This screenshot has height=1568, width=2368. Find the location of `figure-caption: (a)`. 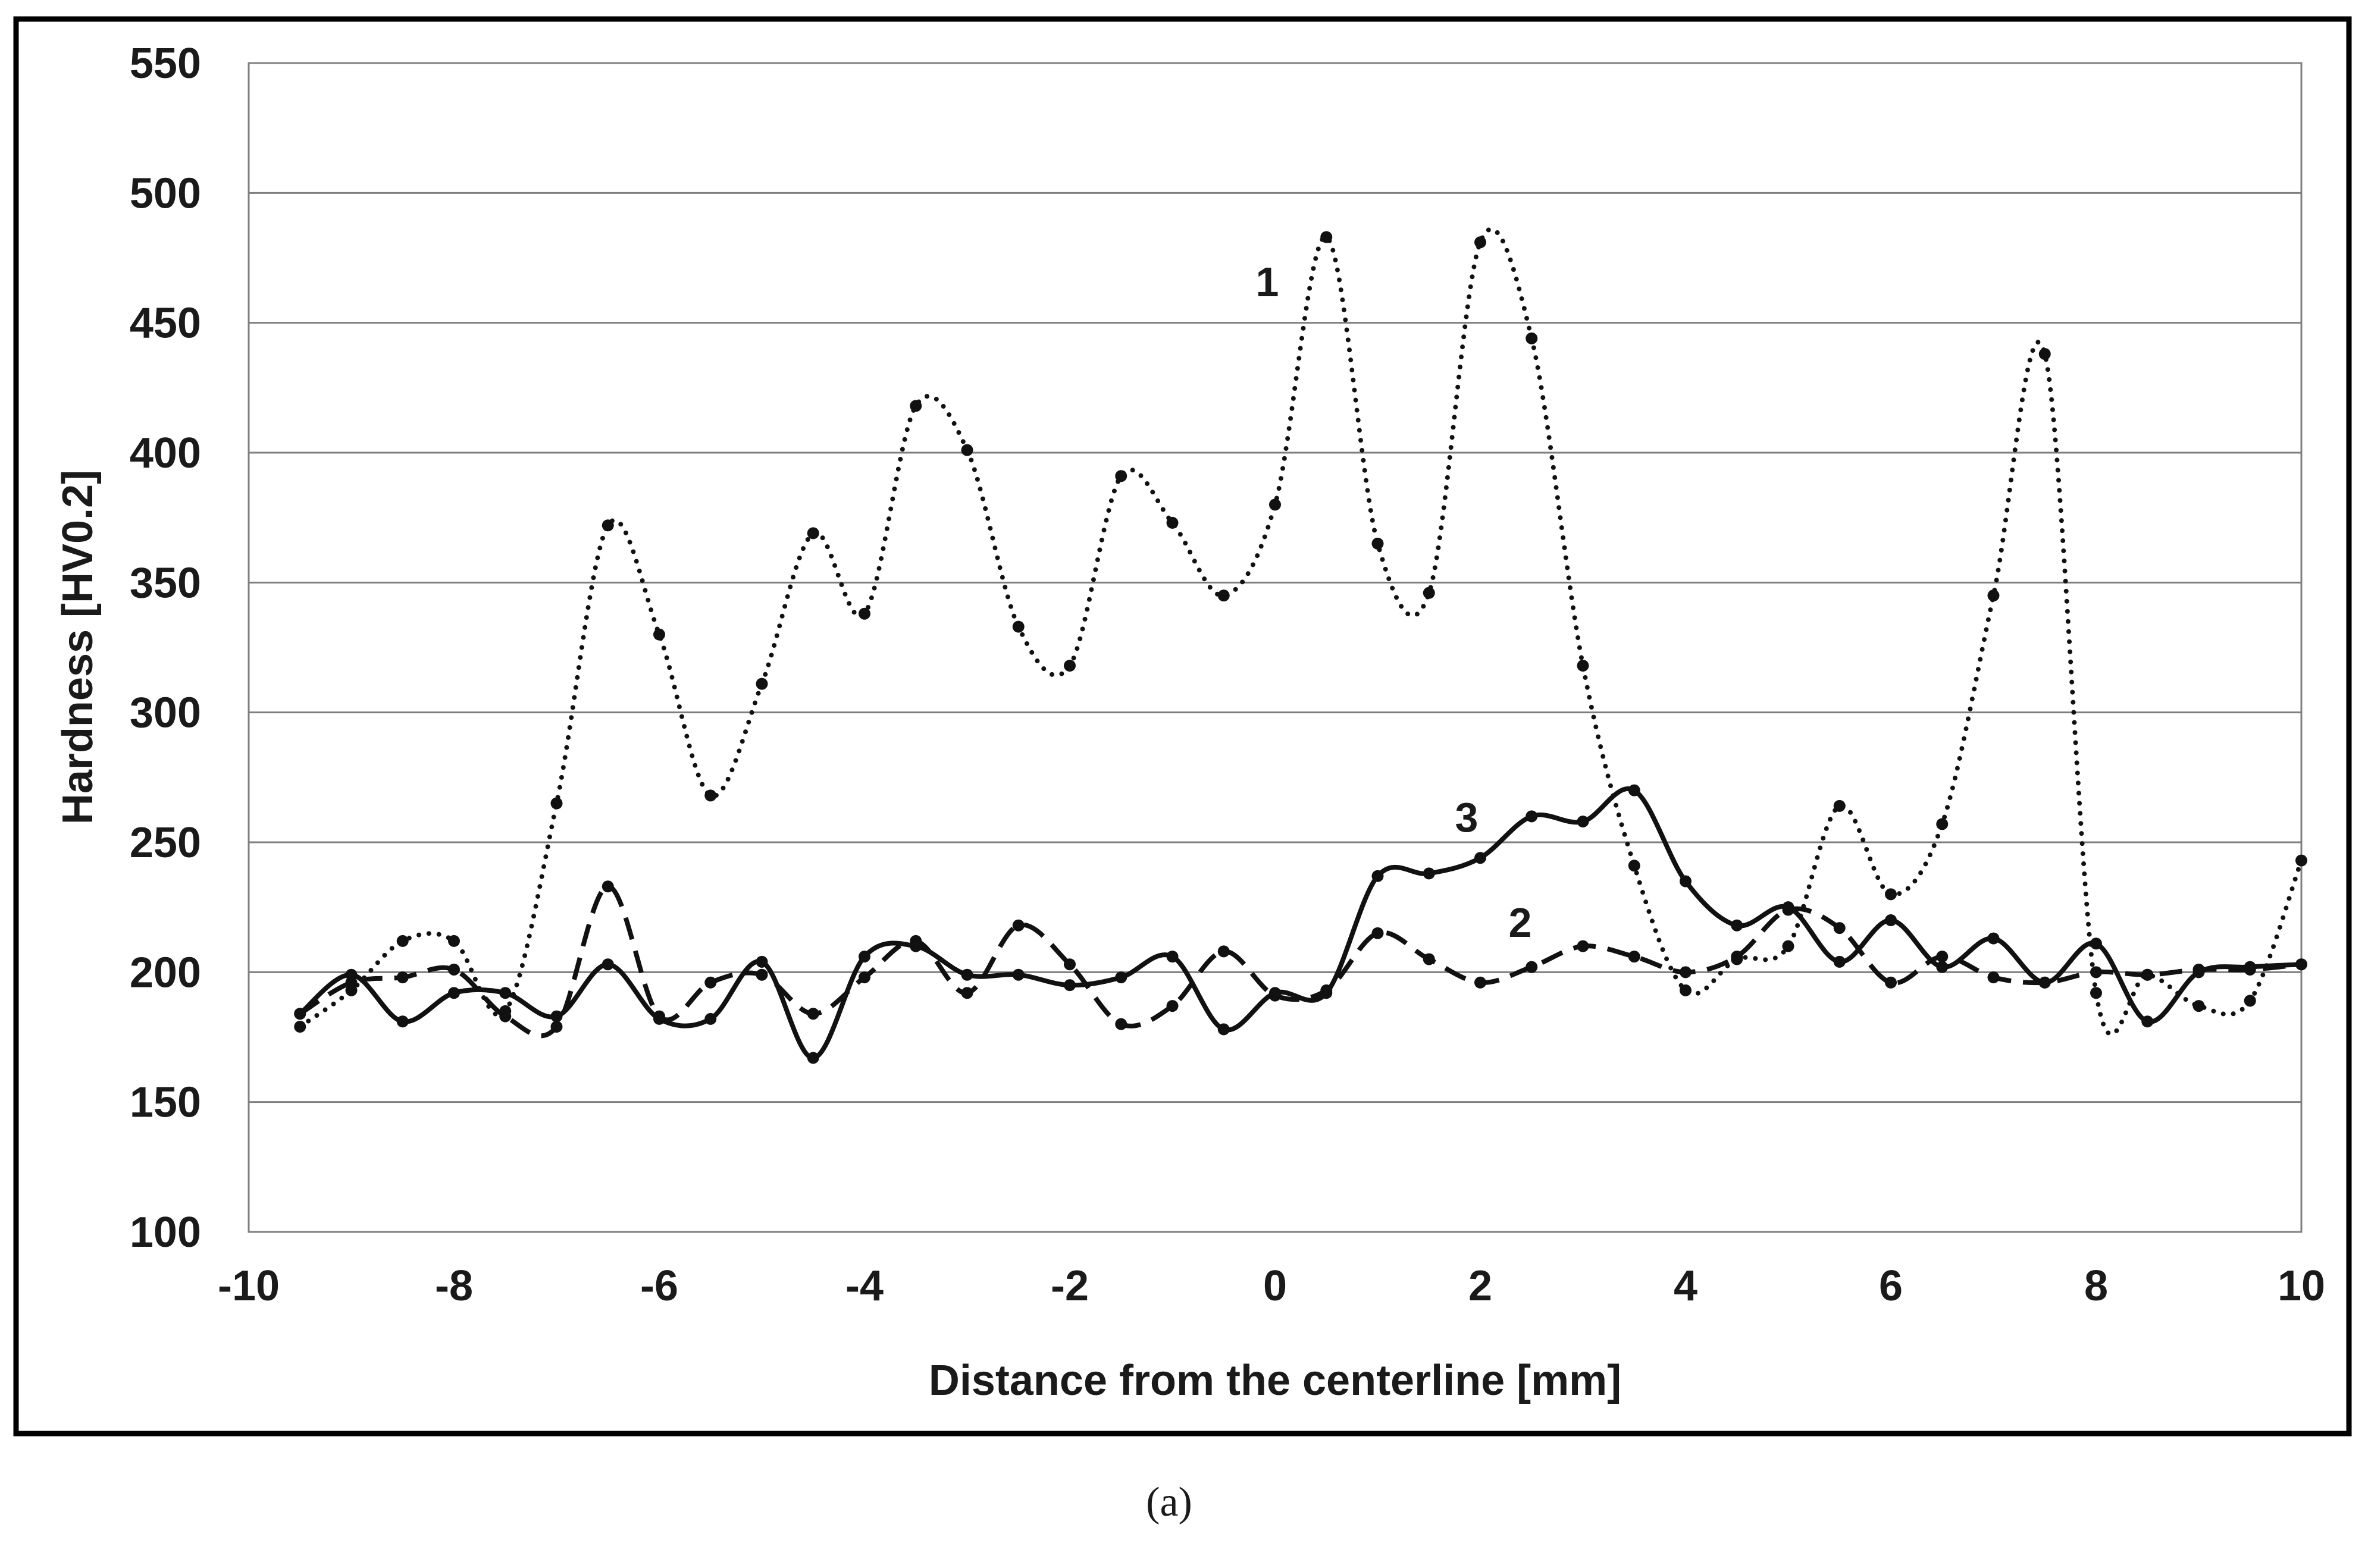

figure-caption: (a) is located at coordinates (1169, 1502).